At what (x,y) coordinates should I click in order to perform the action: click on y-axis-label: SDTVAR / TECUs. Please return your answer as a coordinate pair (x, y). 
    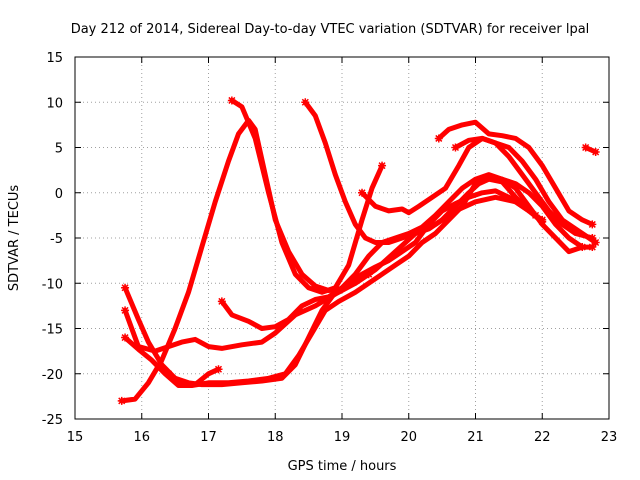
    Looking at the image, I should click on (14, 238).